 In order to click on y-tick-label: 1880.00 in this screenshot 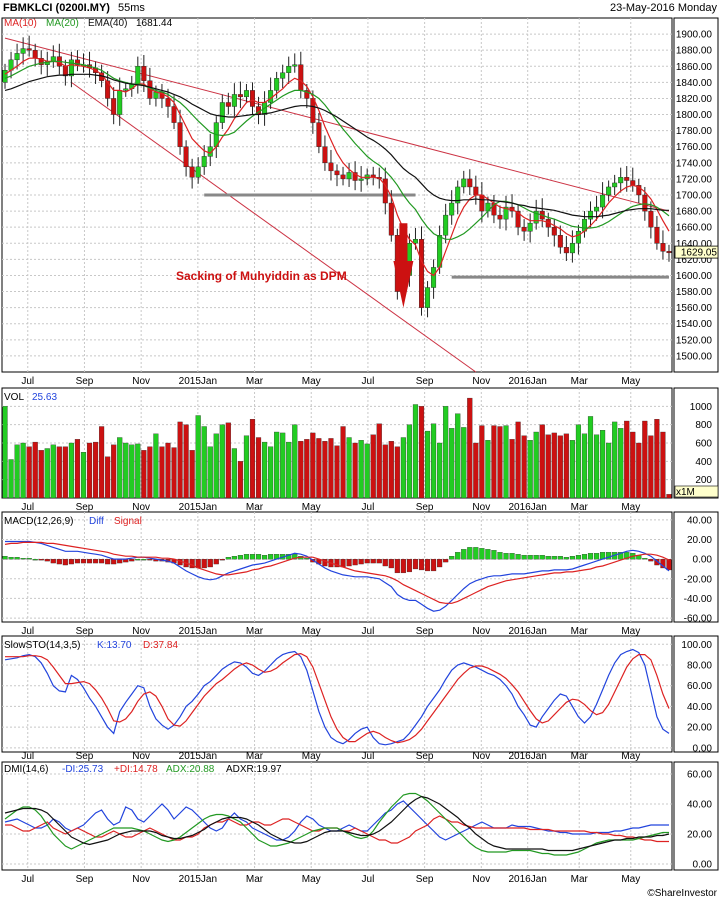, I will do `click(694, 51)`.